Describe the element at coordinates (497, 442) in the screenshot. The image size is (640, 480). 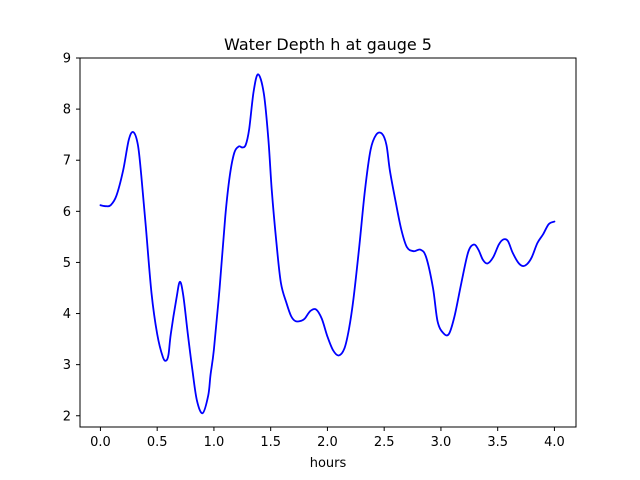
I see `x-tick-label: 3.5` at that location.